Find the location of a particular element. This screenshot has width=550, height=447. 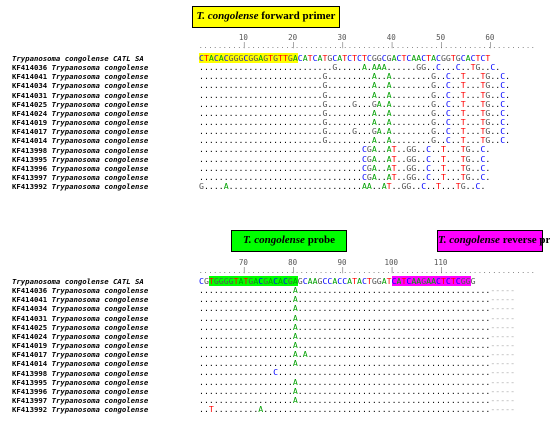

species-name: Trypanosoma congolense is located at coordinates (100, 309).